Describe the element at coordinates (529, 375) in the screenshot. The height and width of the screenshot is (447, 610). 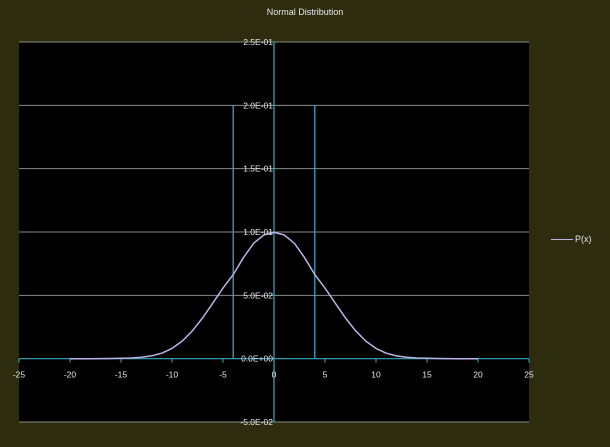
I see `x-tick-label-10: 25` at that location.